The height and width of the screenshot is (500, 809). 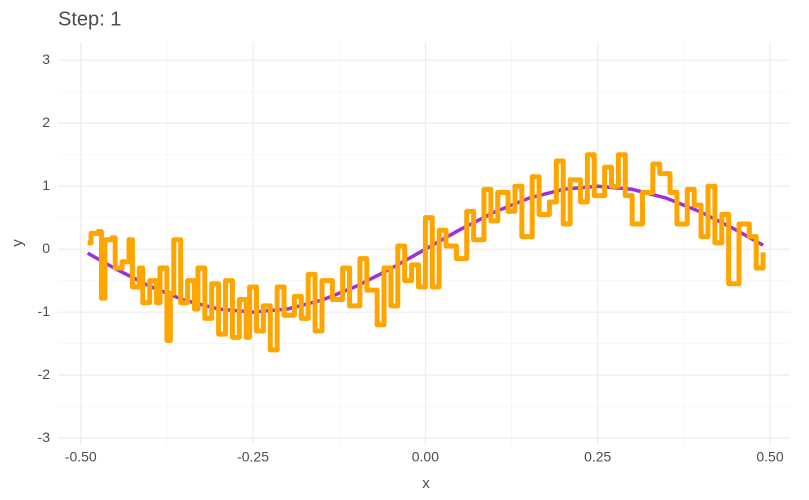 What do you see at coordinates (44, 437) in the screenshot?
I see `y-tick-label: -3` at bounding box center [44, 437].